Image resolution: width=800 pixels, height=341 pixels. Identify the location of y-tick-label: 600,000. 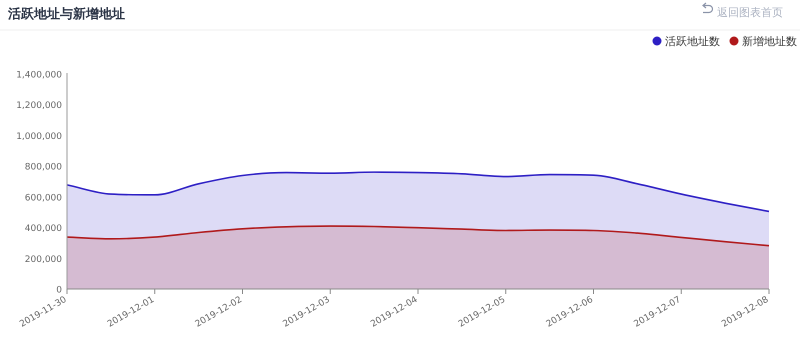
(43, 198).